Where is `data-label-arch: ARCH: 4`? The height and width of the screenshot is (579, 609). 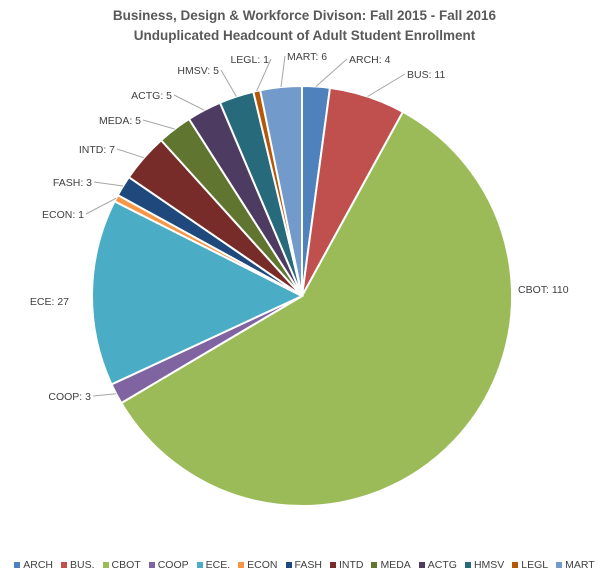 data-label-arch: ARCH: 4 is located at coordinates (370, 60).